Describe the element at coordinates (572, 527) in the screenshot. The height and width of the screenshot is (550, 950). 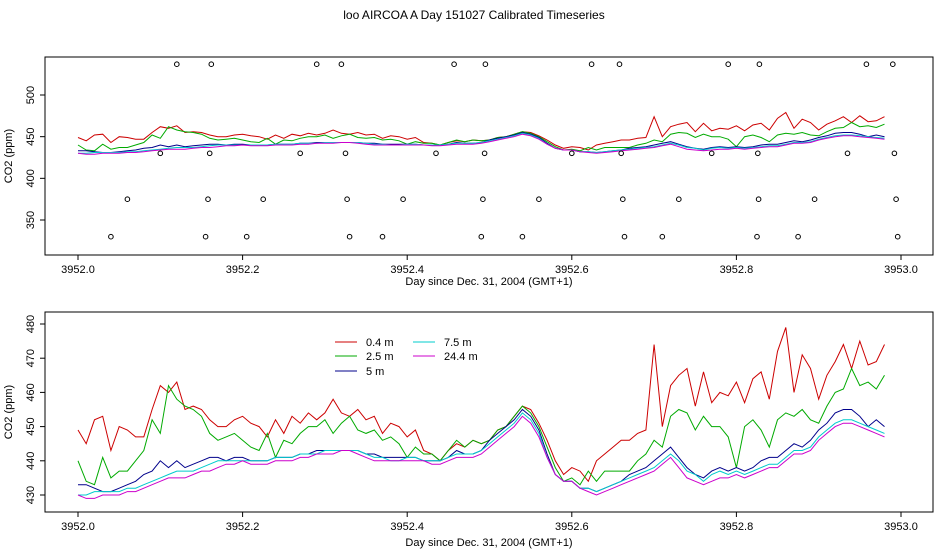
I see `bottom-x-tick-label: 3952.6` at that location.